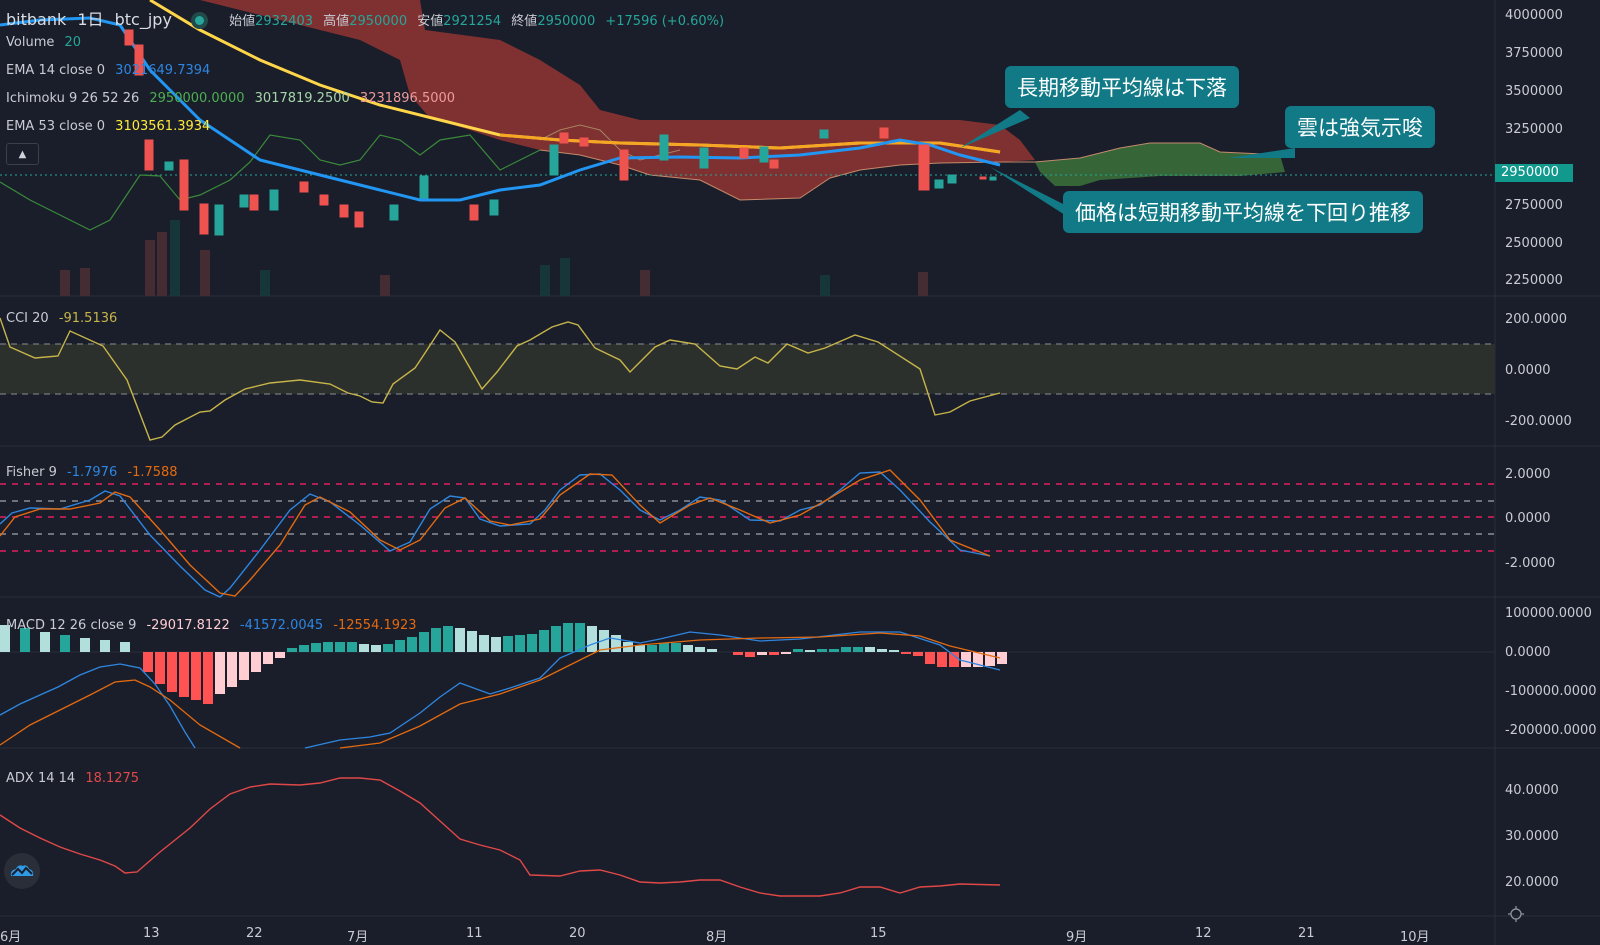 Image resolution: width=1600 pixels, height=945 pixels. I want to click on current-price-label: 2950000, so click(1534, 173).